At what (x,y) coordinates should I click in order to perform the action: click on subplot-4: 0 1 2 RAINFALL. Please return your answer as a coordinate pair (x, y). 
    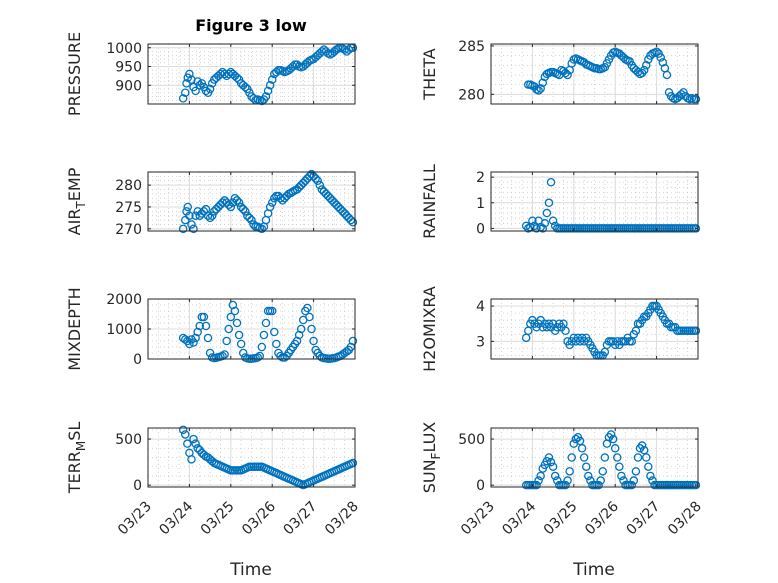
    Looking at the image, I should click on (560, 201).